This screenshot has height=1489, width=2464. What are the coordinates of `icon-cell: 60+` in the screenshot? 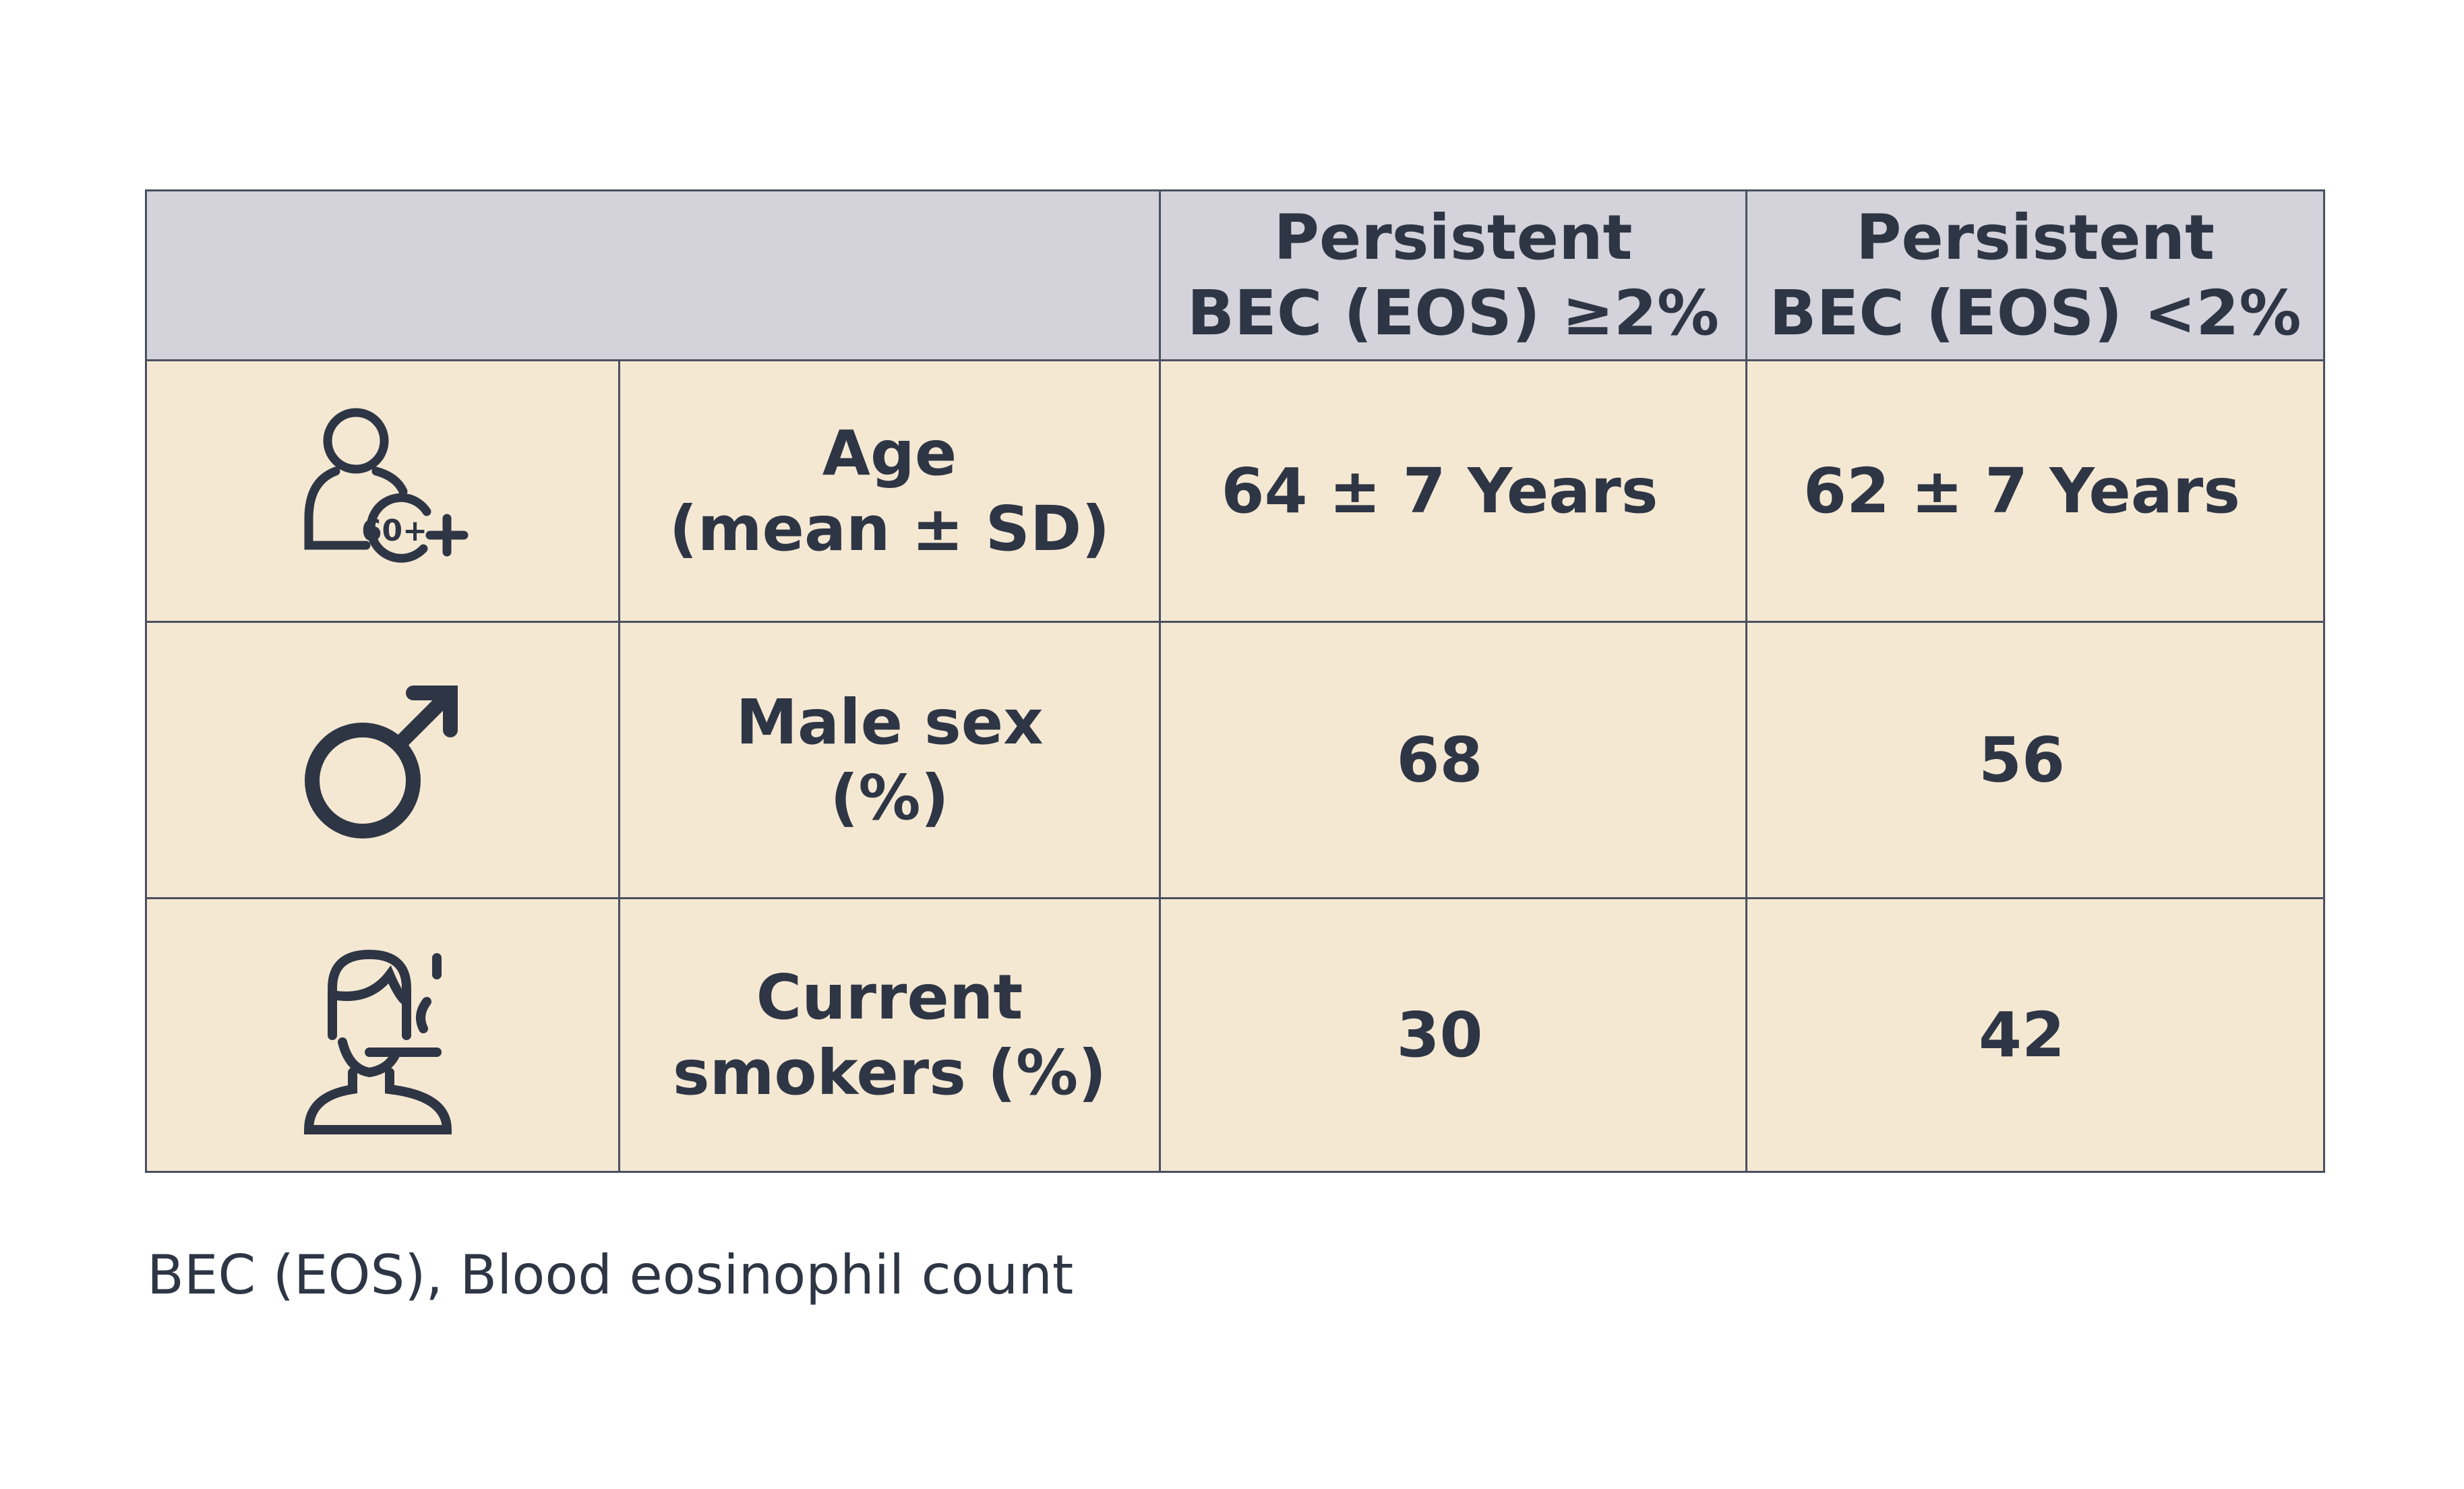 It's located at (382, 491).